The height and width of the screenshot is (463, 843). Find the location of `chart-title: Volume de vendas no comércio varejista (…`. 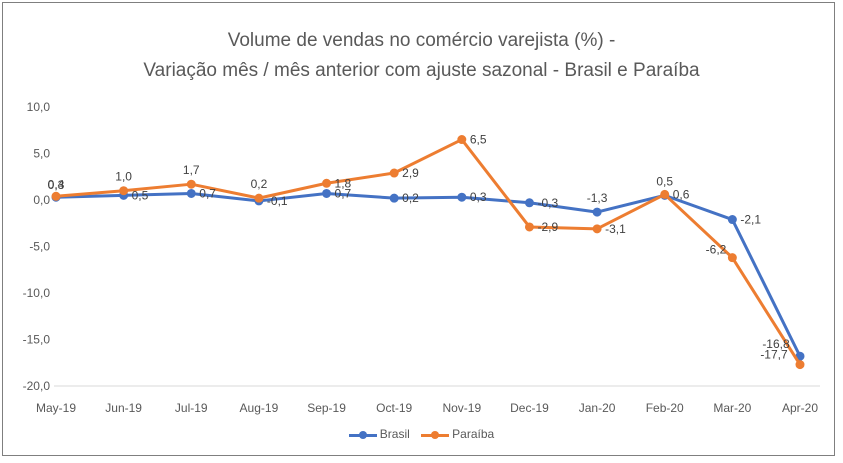

chart-title: Volume de vendas no comércio varejista (… is located at coordinates (421, 40).